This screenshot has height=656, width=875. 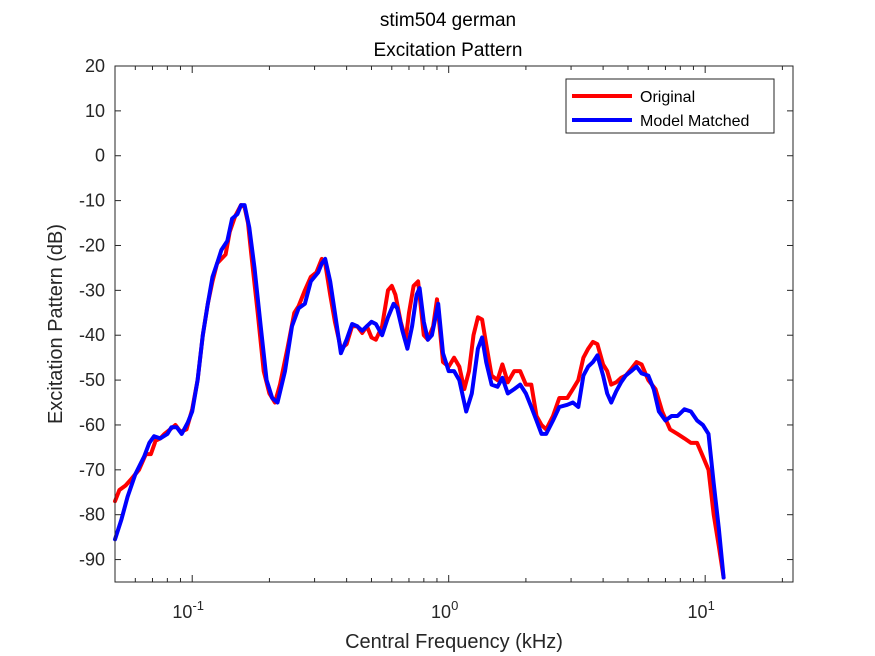 I want to click on legend-label-original: Original, so click(x=667, y=97).